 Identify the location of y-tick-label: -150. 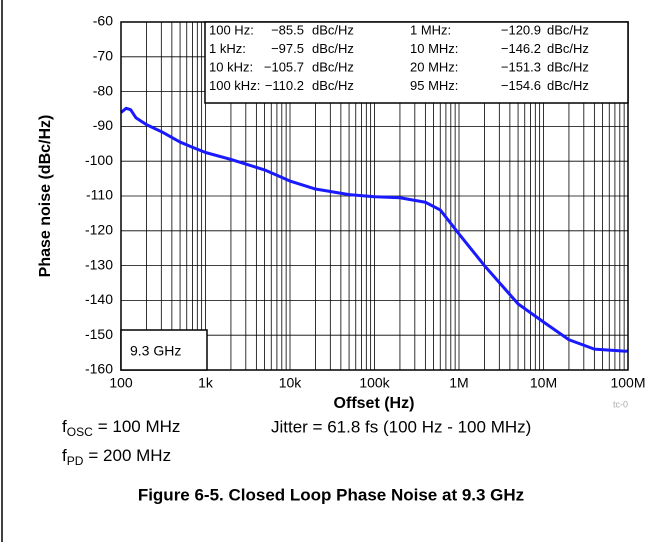
(99, 334).